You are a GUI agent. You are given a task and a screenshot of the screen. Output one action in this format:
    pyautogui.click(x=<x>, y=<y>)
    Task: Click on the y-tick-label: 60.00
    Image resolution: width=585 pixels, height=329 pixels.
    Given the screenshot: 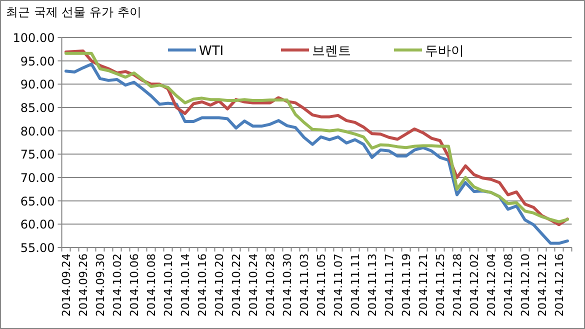 What is the action you would take?
    pyautogui.click(x=37, y=225)
    